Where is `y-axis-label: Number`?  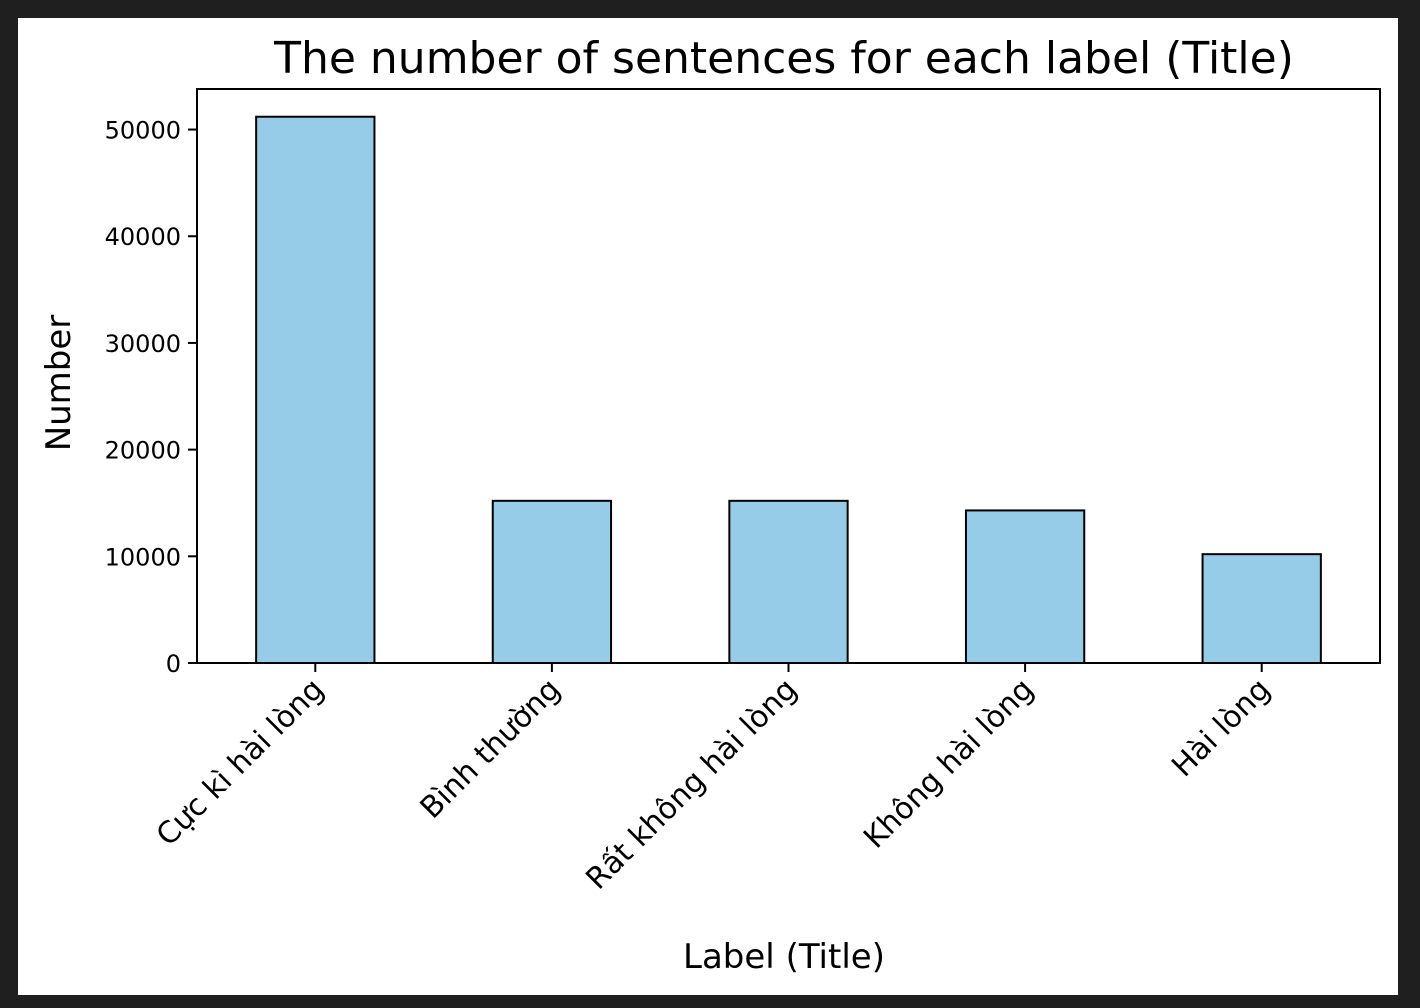
y-axis-label: Number is located at coordinates (59, 383).